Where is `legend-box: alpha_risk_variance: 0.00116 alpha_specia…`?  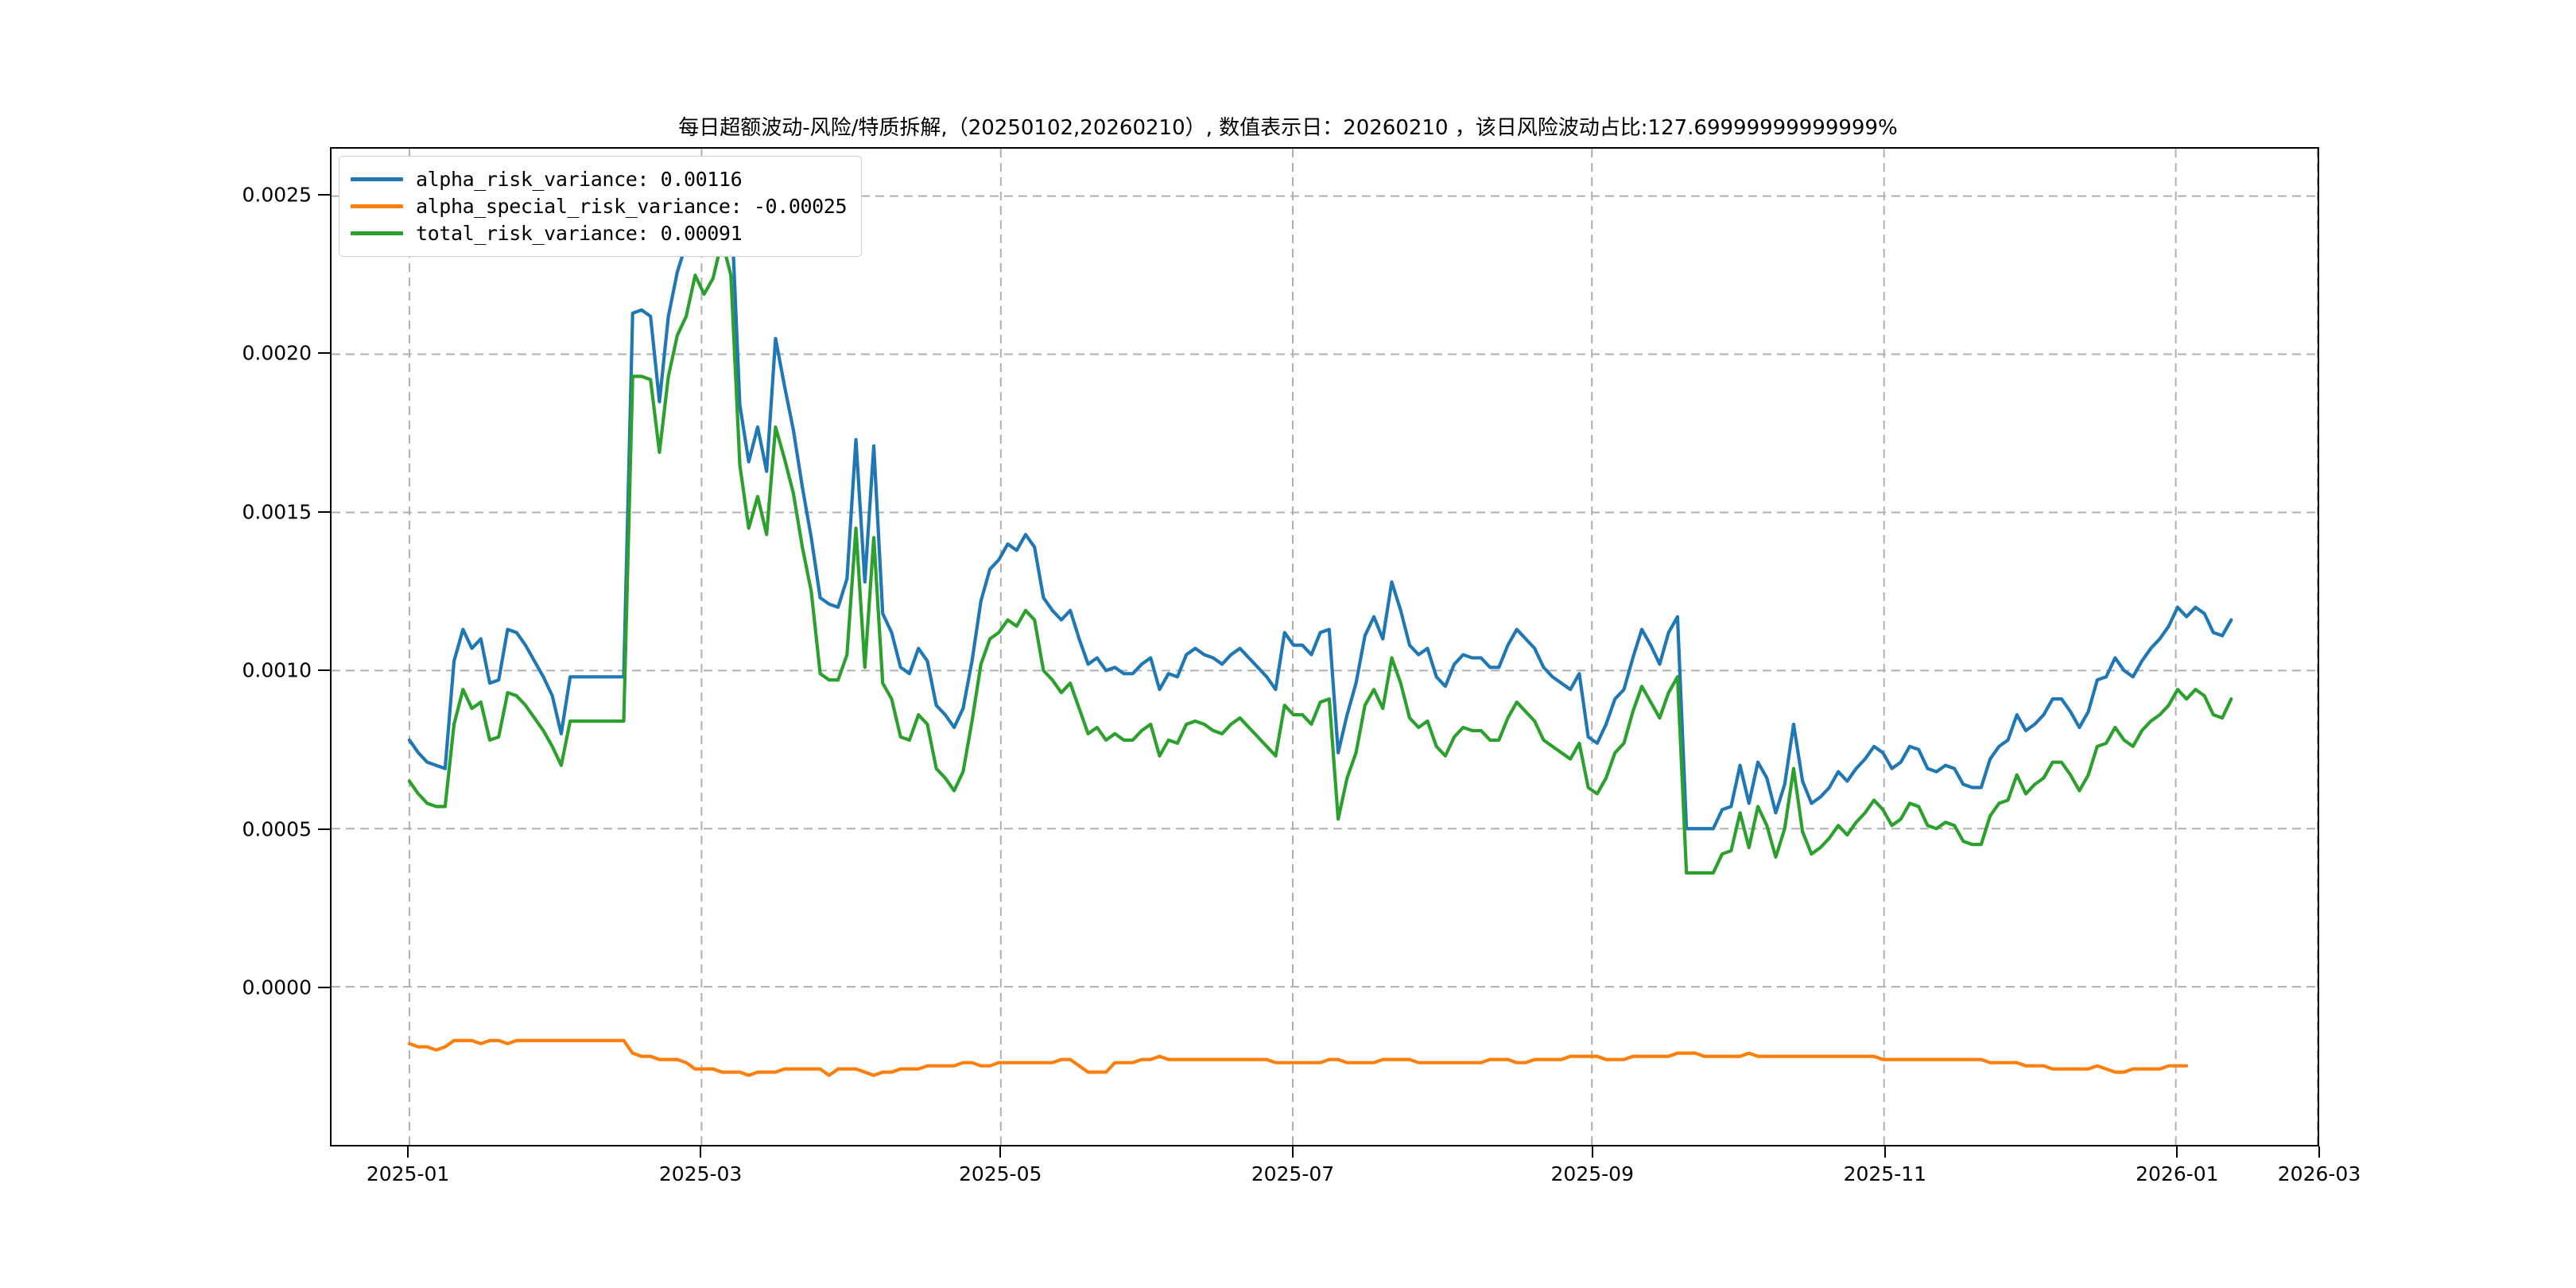 legend-box: alpha_risk_variance: 0.00116 alpha_specia… is located at coordinates (601, 207).